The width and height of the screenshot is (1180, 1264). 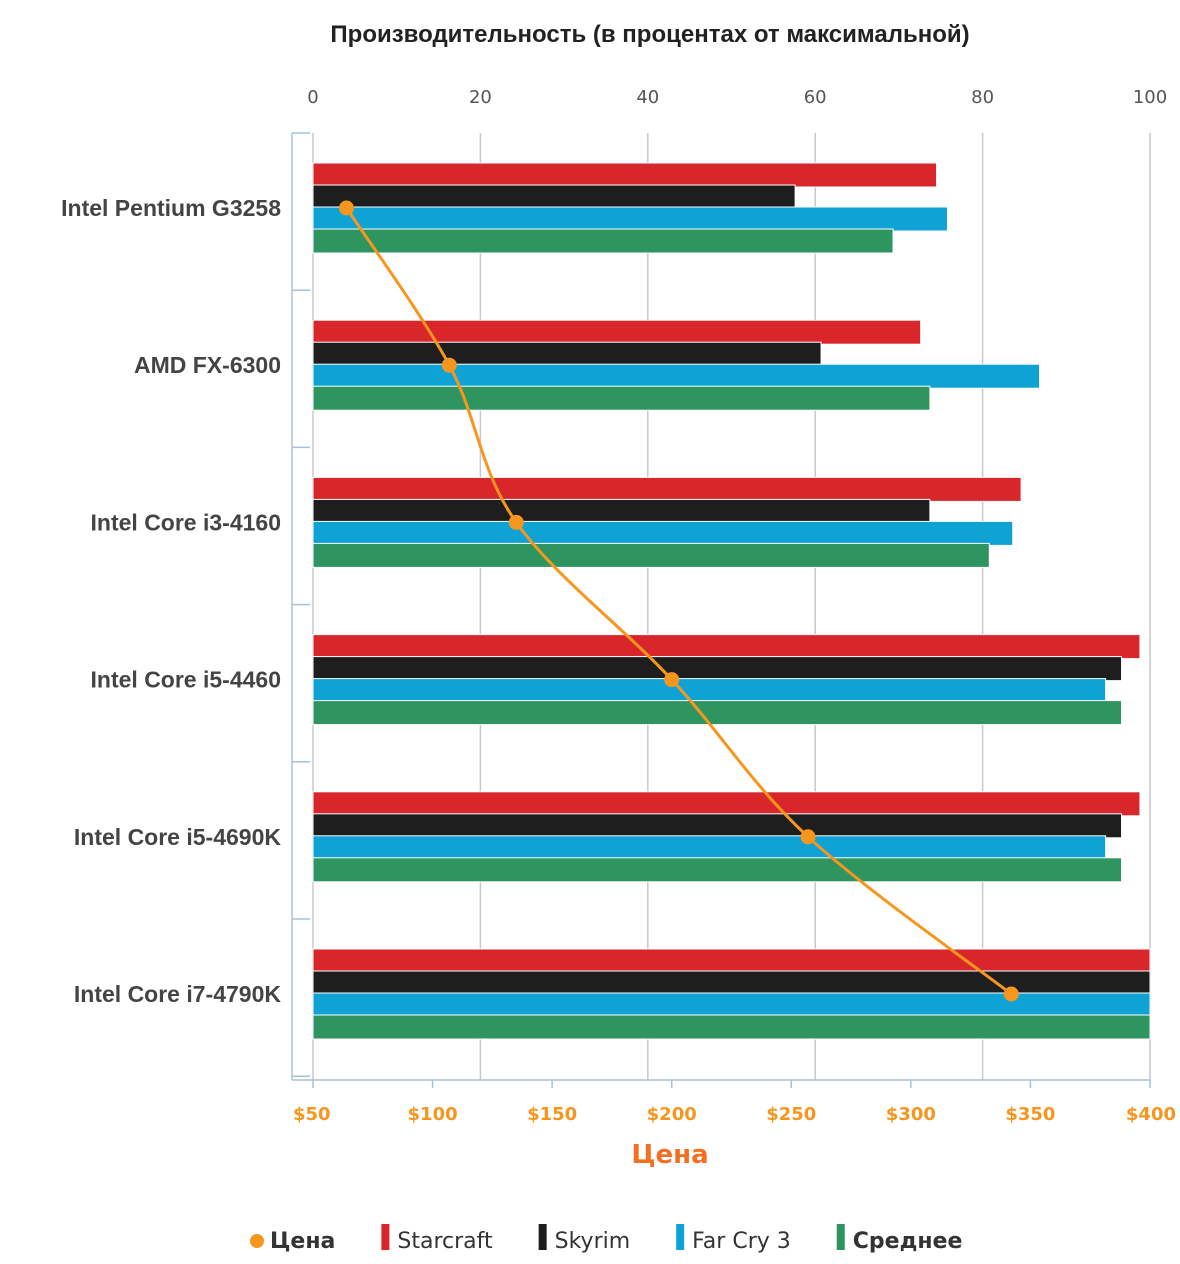 What do you see at coordinates (171, 208) in the screenshot?
I see `category-label: Intel Pentium G3258` at bounding box center [171, 208].